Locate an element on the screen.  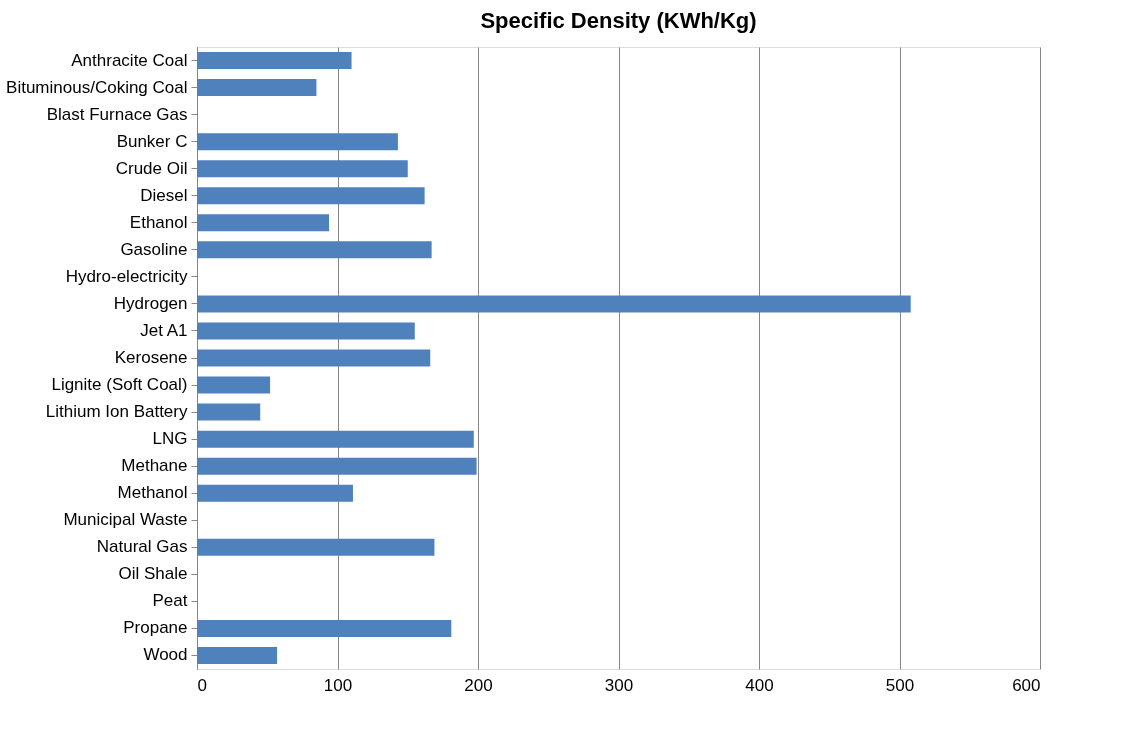
y-tick-label: Lignite (Soft Coal) is located at coordinates (119, 385).